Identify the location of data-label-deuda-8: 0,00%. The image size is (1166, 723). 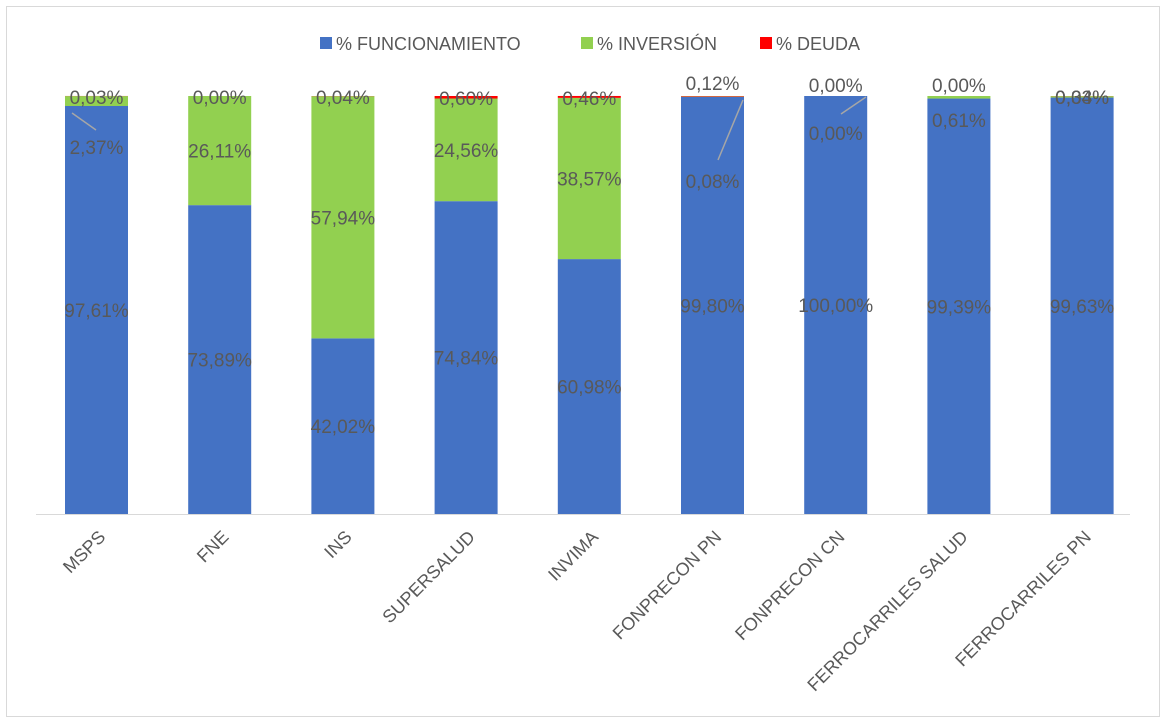
(959, 86).